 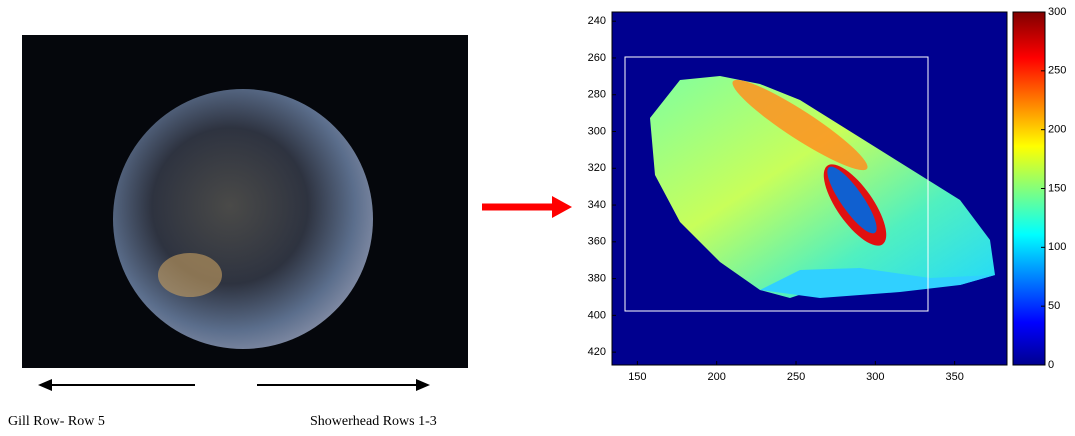 What do you see at coordinates (597, 58) in the screenshot?
I see `y-tick-label: 260` at bounding box center [597, 58].